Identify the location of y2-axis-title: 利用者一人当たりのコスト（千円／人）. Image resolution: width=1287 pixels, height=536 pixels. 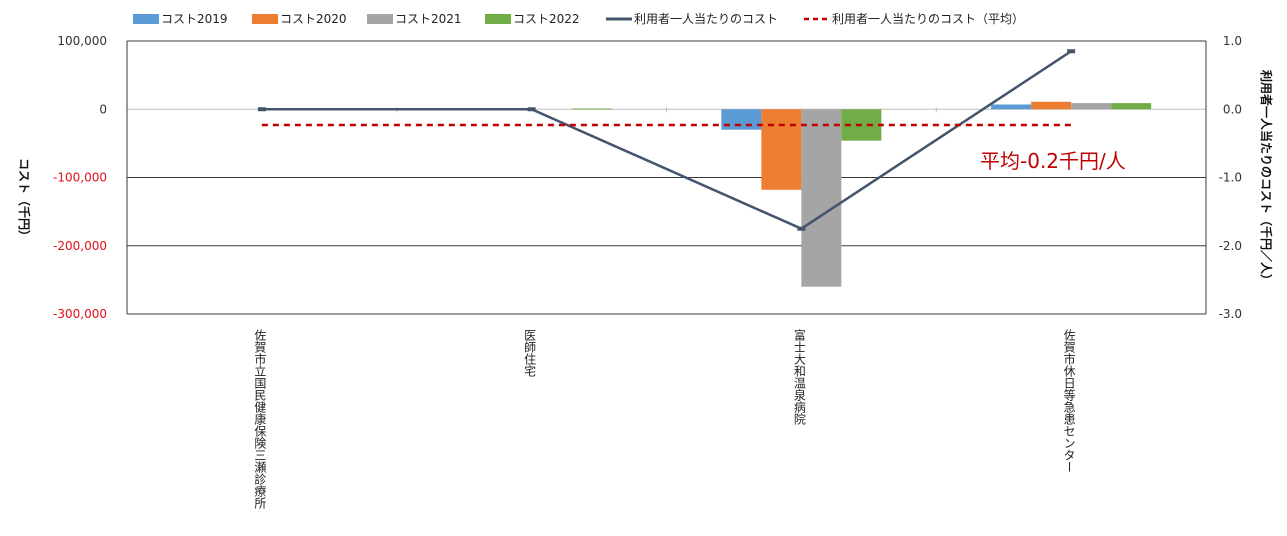
(1266, 178).